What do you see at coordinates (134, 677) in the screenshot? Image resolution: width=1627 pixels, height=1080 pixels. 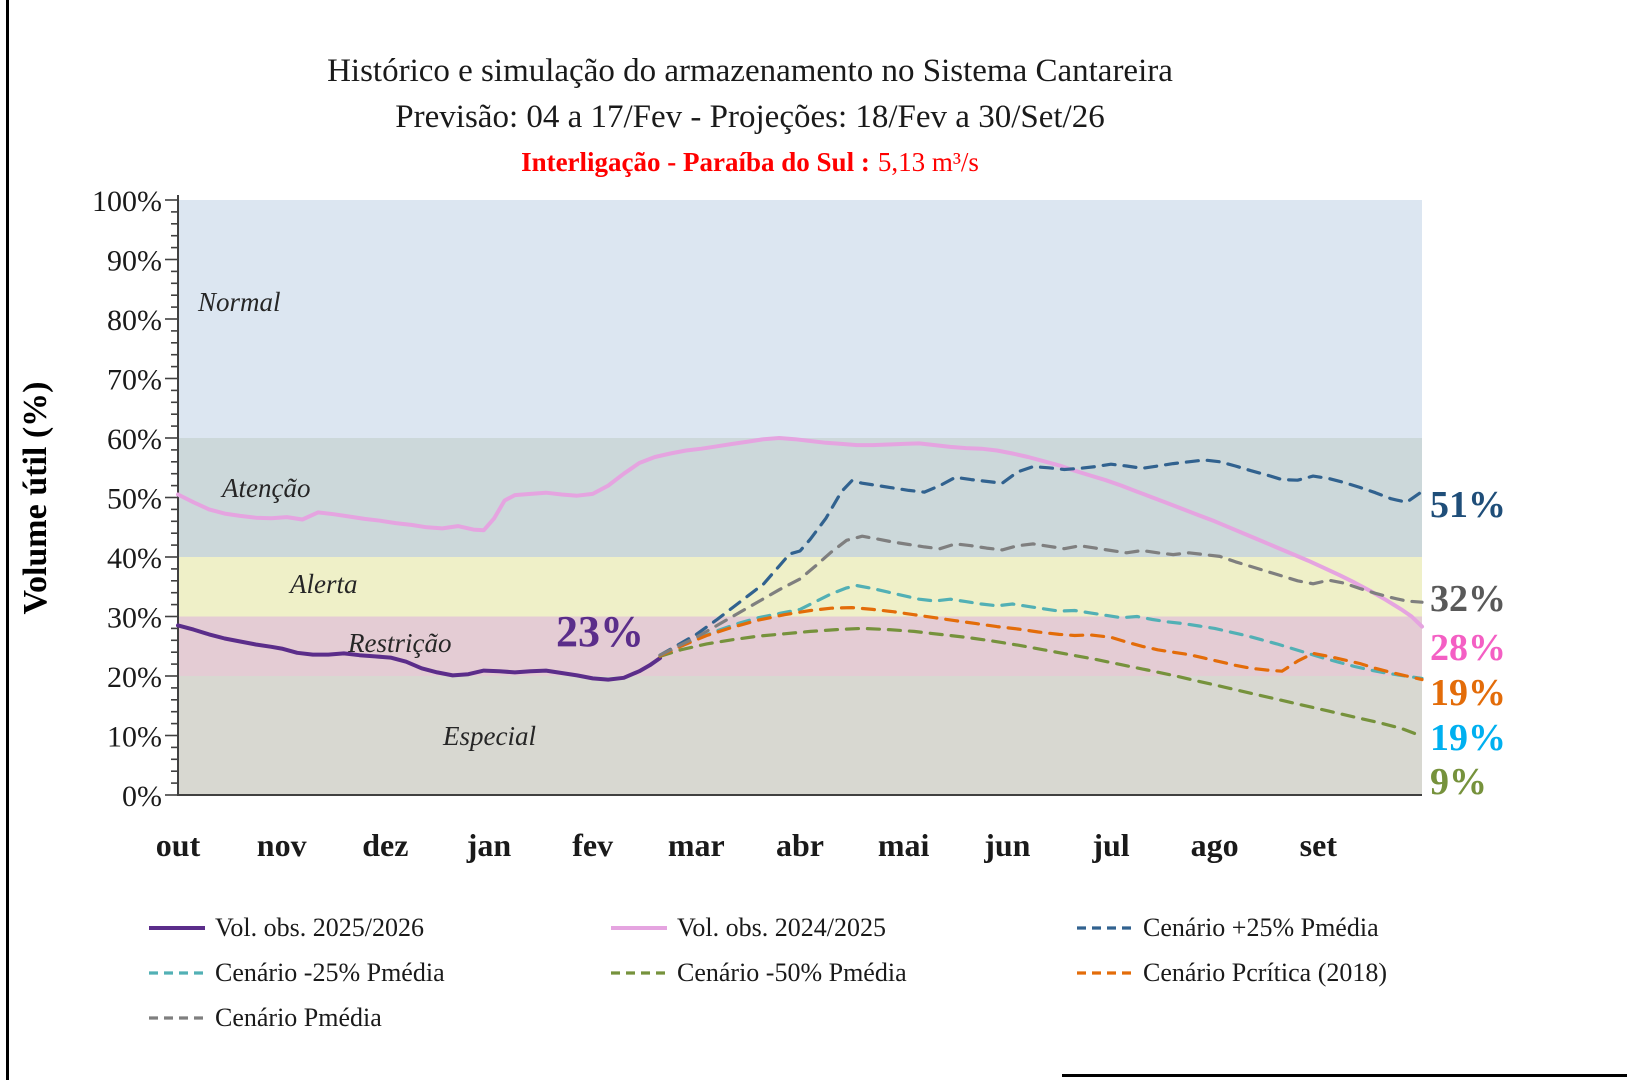 I see `y-tick-label: 20%` at bounding box center [134, 677].